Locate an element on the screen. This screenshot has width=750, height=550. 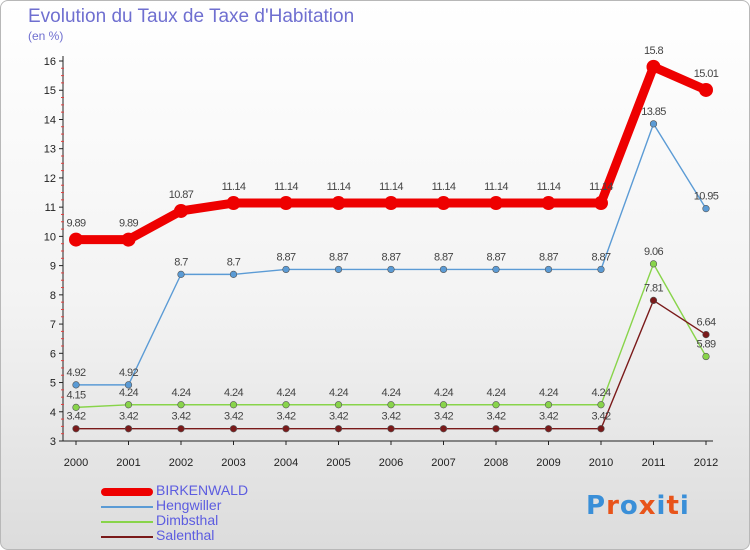
logo-letter: x is located at coordinates (647, 506).